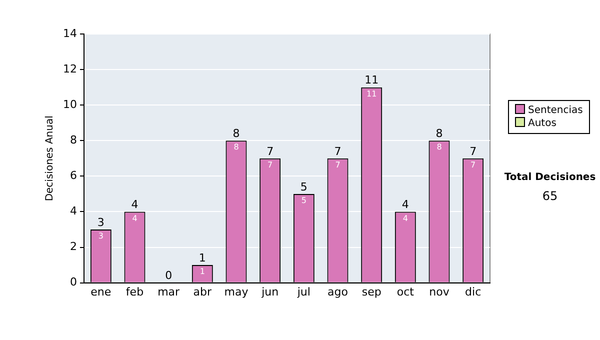  Describe the element at coordinates (371, 93) in the screenshot. I see `data-label: 11` at that location.